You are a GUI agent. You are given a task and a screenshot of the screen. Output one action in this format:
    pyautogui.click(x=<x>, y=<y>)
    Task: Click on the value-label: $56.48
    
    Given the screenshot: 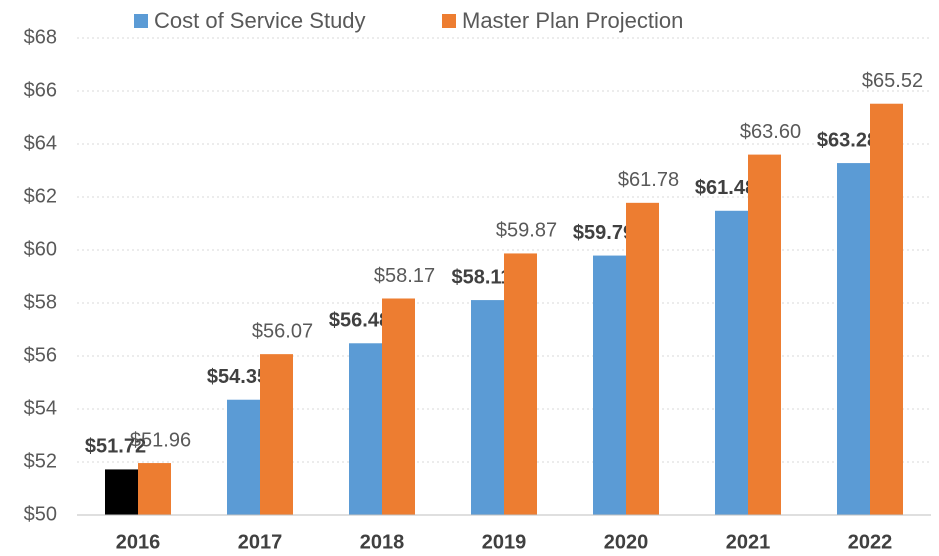 What is the action you would take?
    pyautogui.click(x=359, y=321)
    